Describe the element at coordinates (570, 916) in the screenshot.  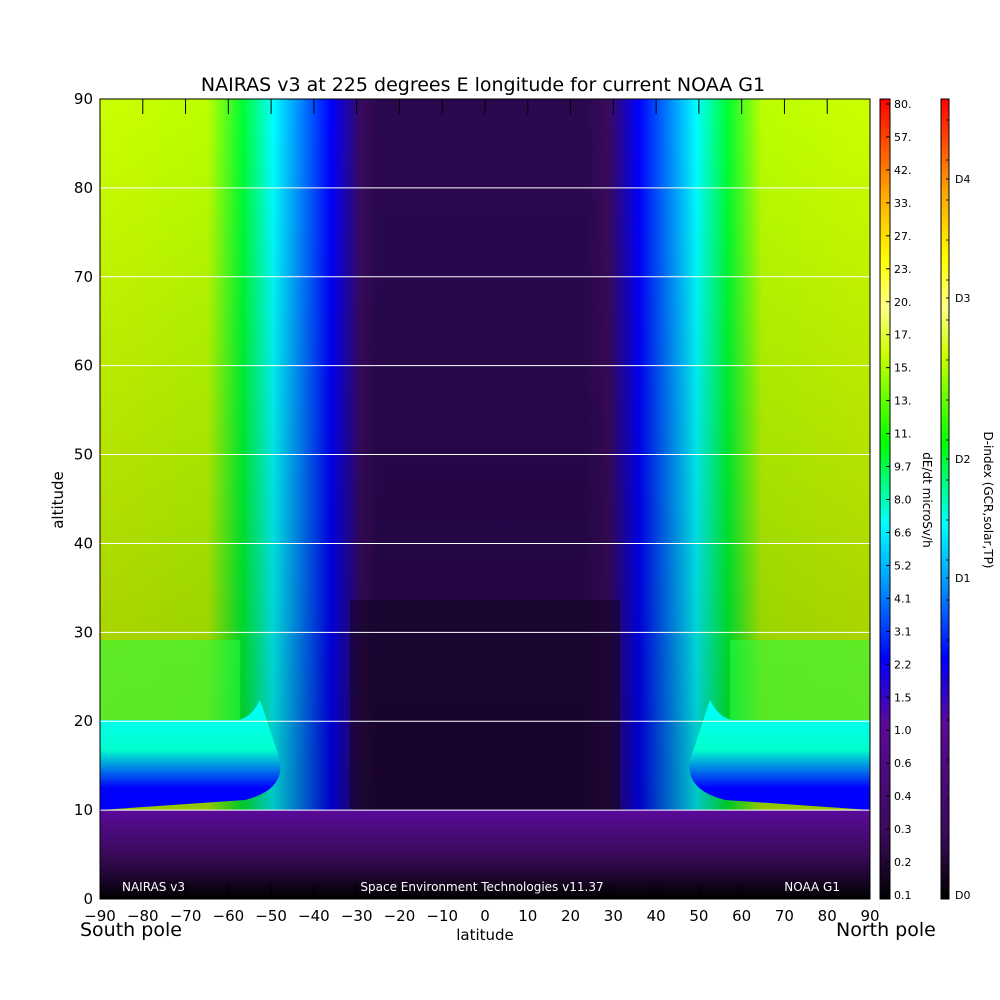
I see `x-tick-label: 20` at that location.